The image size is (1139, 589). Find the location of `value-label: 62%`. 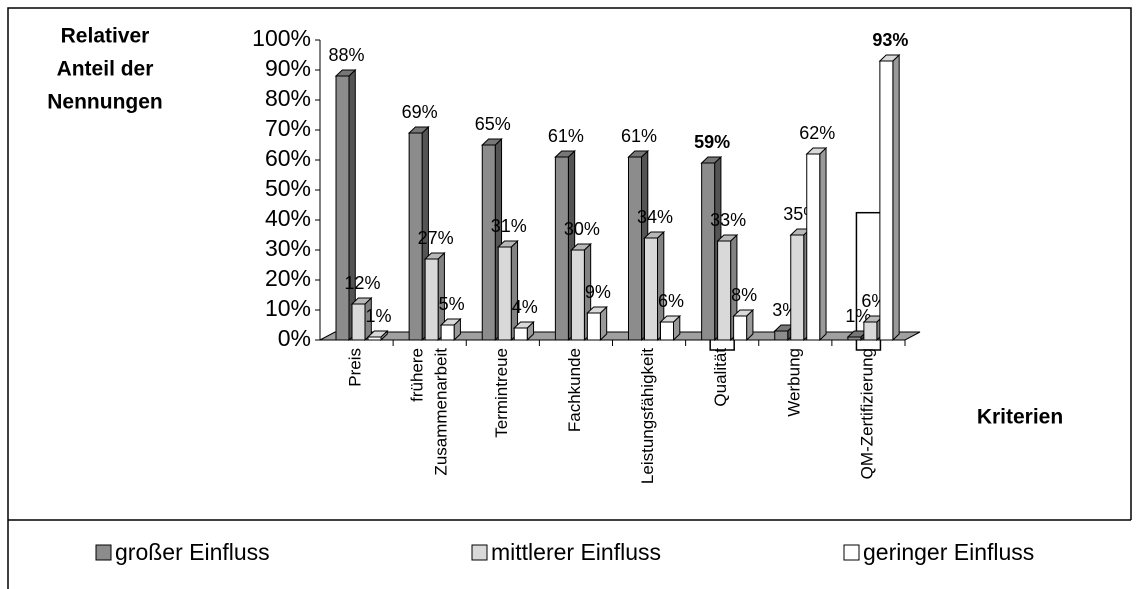

value-label: 62% is located at coordinates (817, 133).